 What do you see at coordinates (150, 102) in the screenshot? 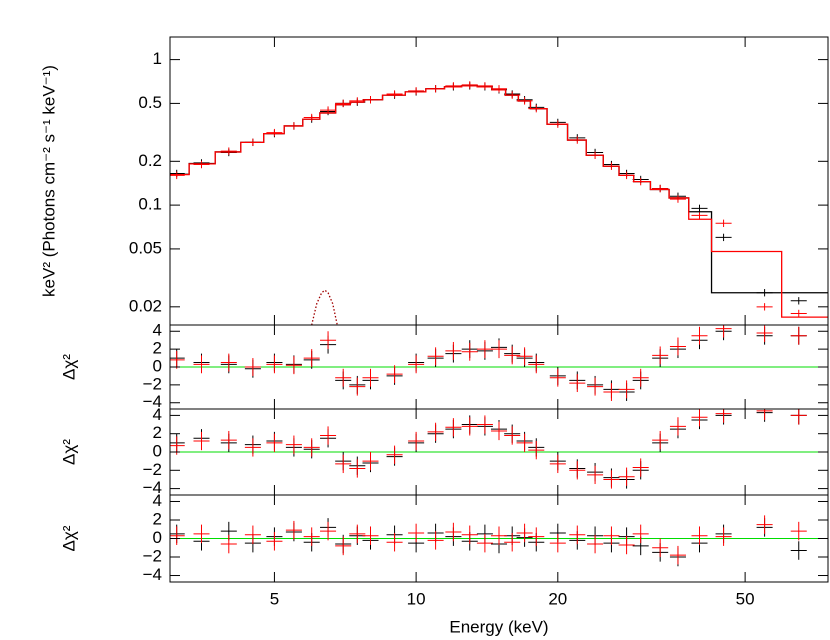
I see `y-tick-label: 0.5` at bounding box center [150, 102].